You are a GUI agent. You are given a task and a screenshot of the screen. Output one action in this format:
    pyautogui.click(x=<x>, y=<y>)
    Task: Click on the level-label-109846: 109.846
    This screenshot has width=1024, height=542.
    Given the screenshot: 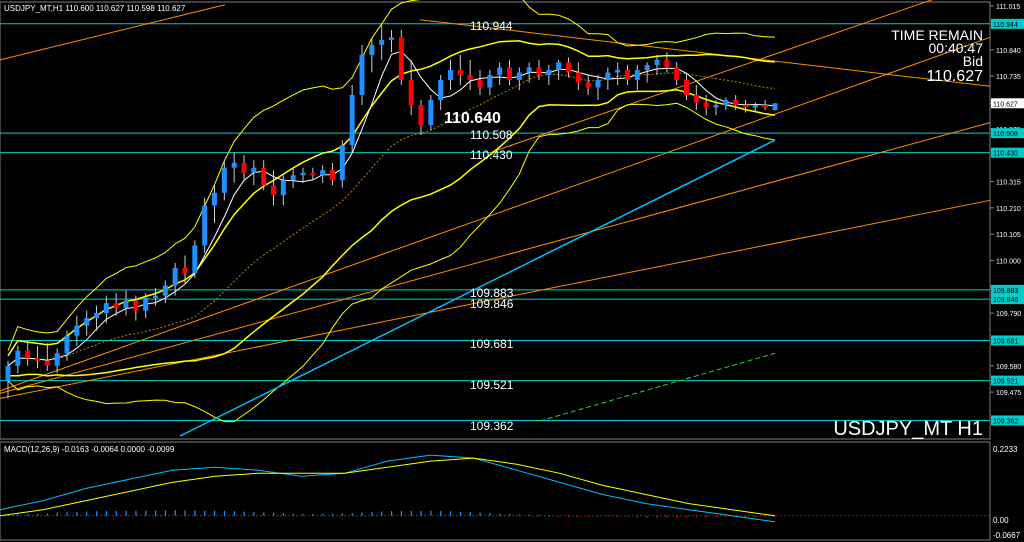 What is the action you would take?
    pyautogui.click(x=492, y=304)
    